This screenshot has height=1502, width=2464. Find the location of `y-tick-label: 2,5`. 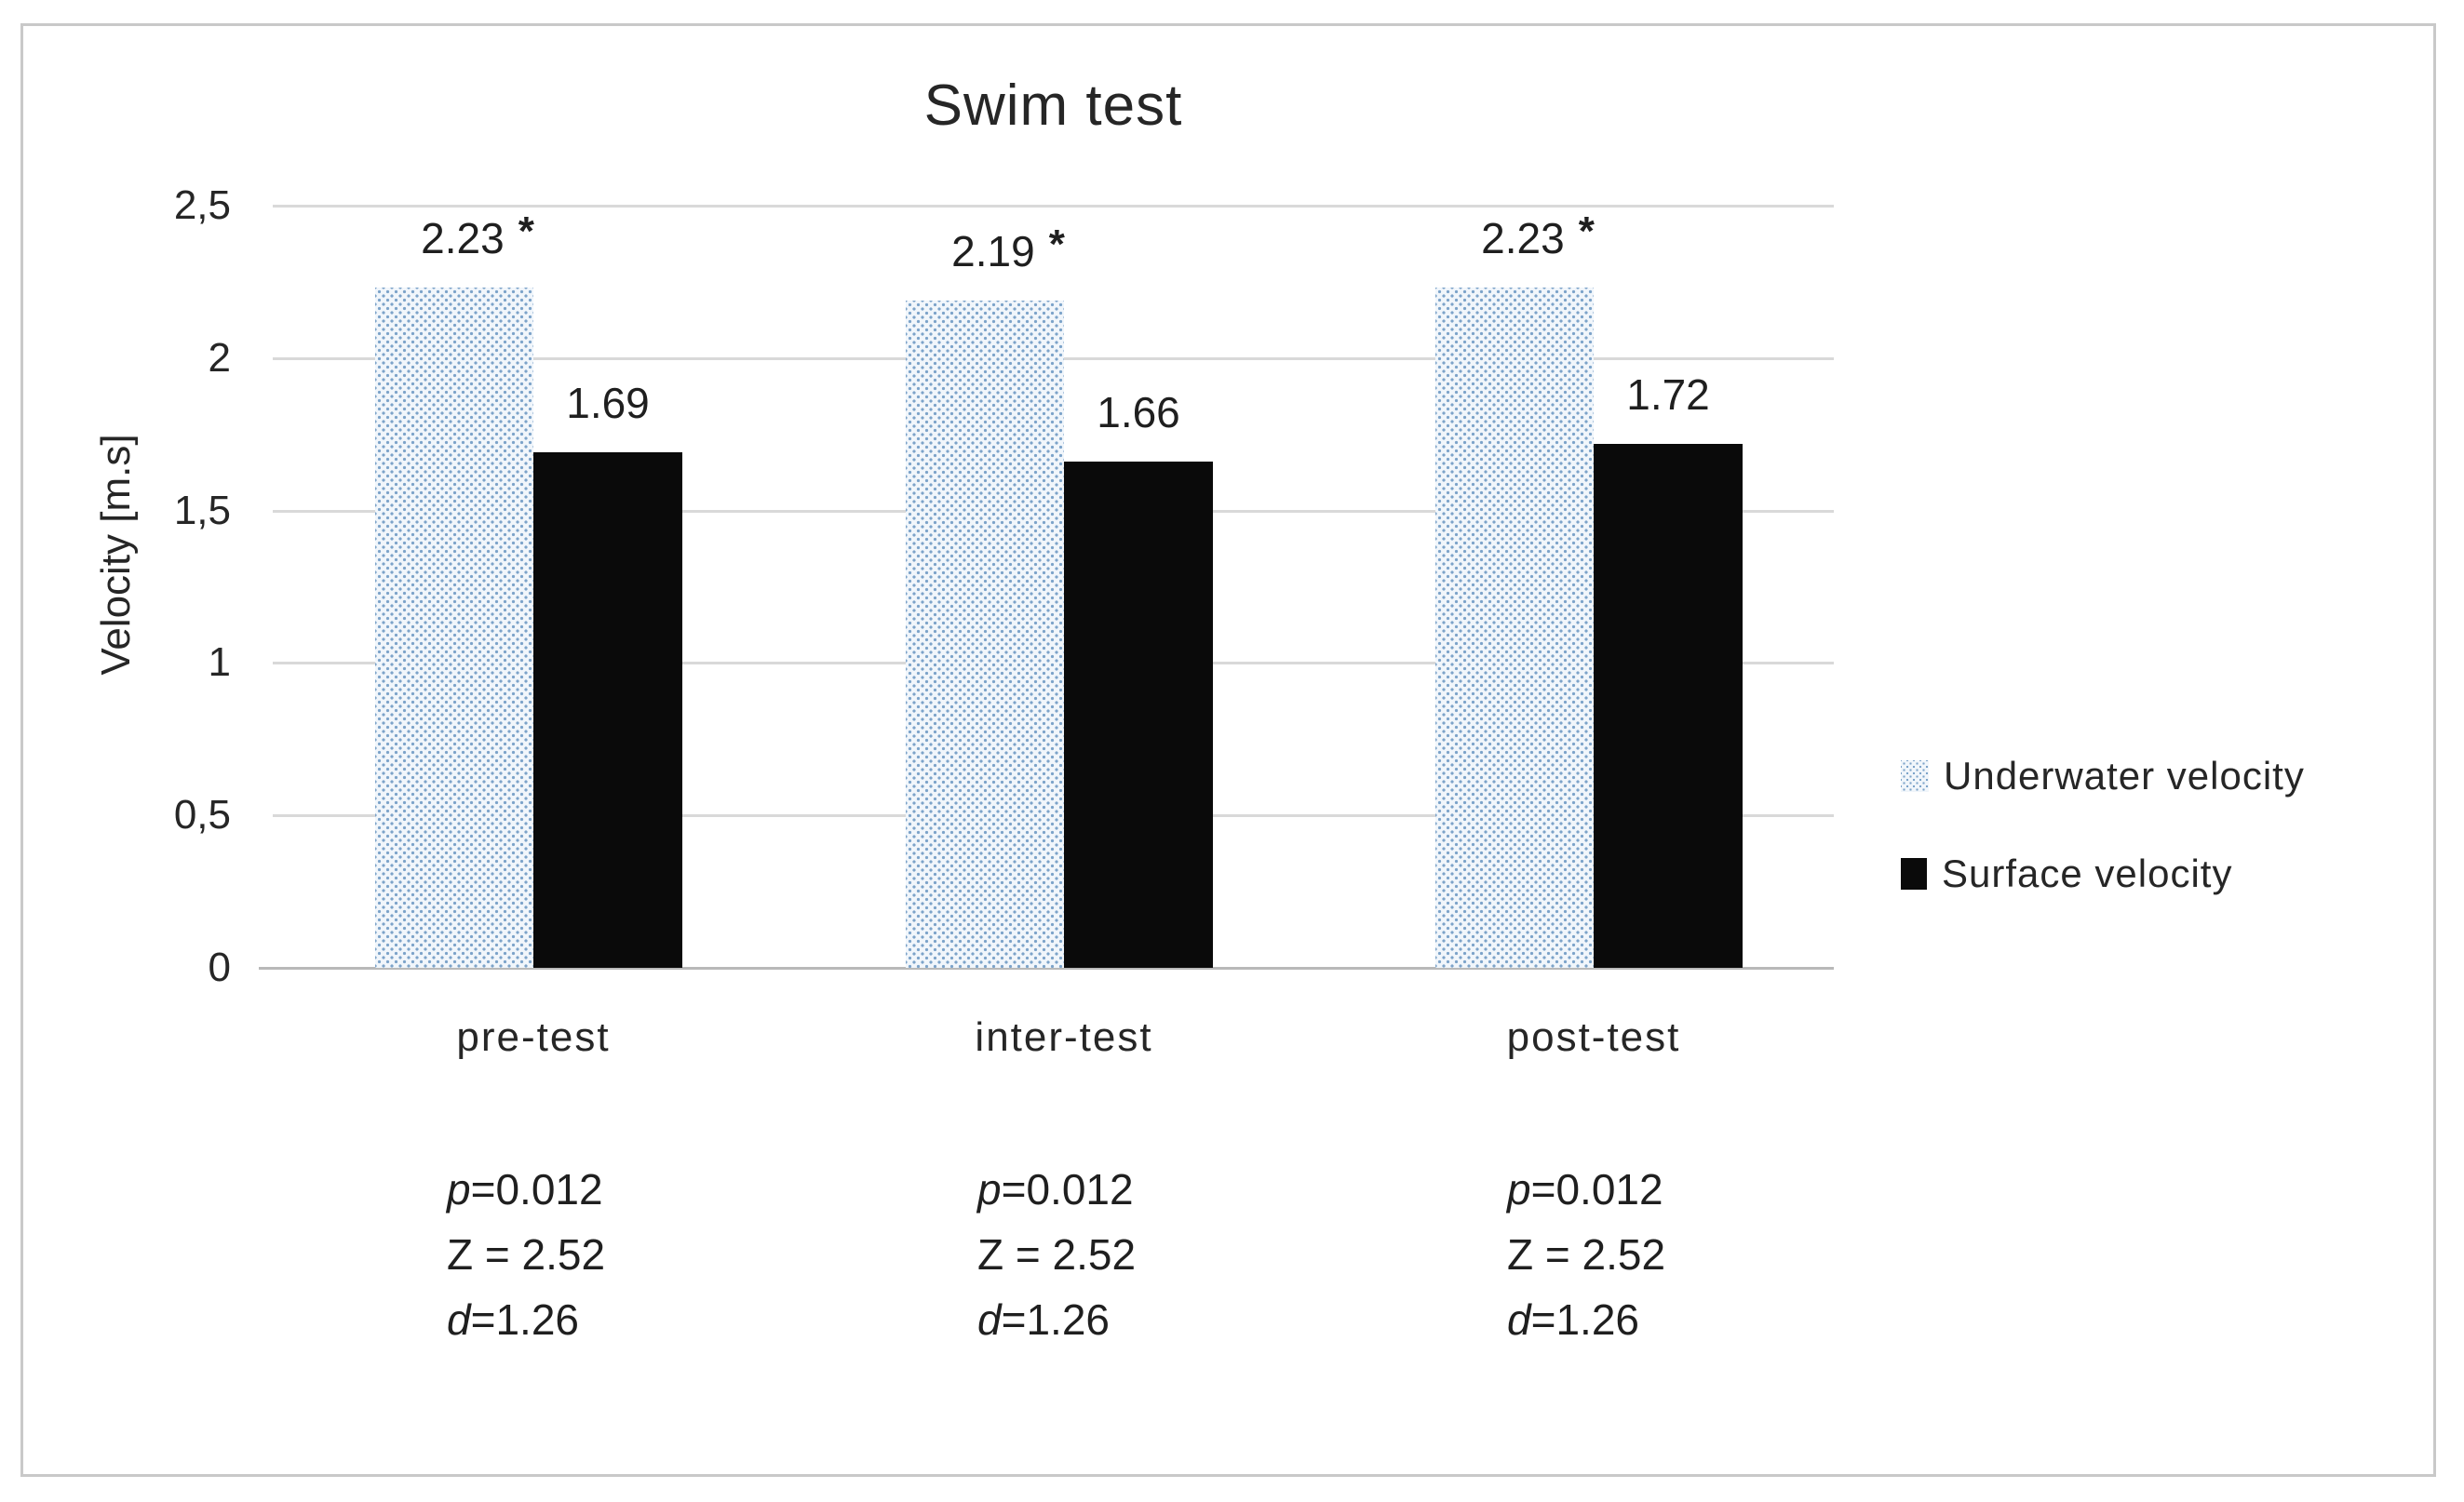

y-tick-label: 2,5 is located at coordinates (202, 205).